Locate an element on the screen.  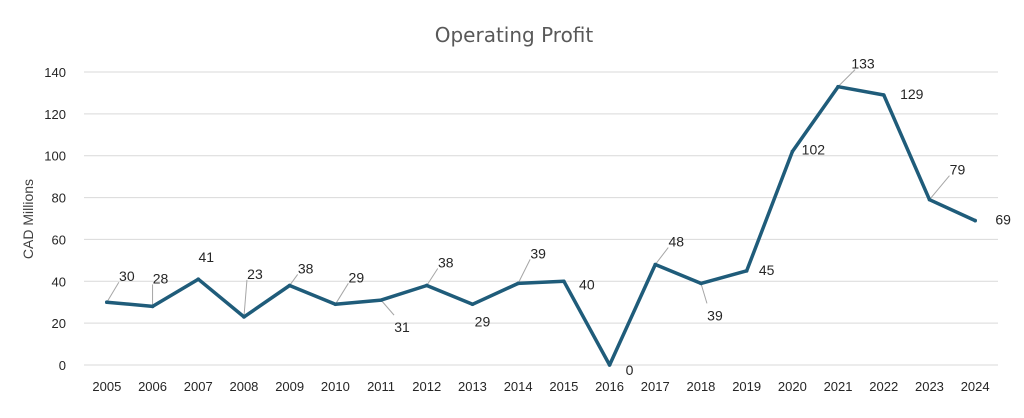
y-axis-ticks: 0 20 40 60 80 100 120 140 is located at coordinates (55, 219).